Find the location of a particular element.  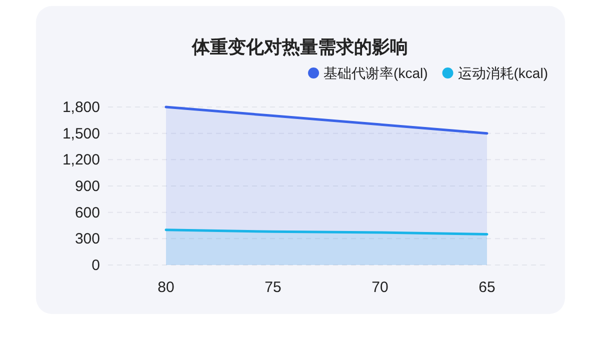

x-tick-label: 70 is located at coordinates (380, 287).